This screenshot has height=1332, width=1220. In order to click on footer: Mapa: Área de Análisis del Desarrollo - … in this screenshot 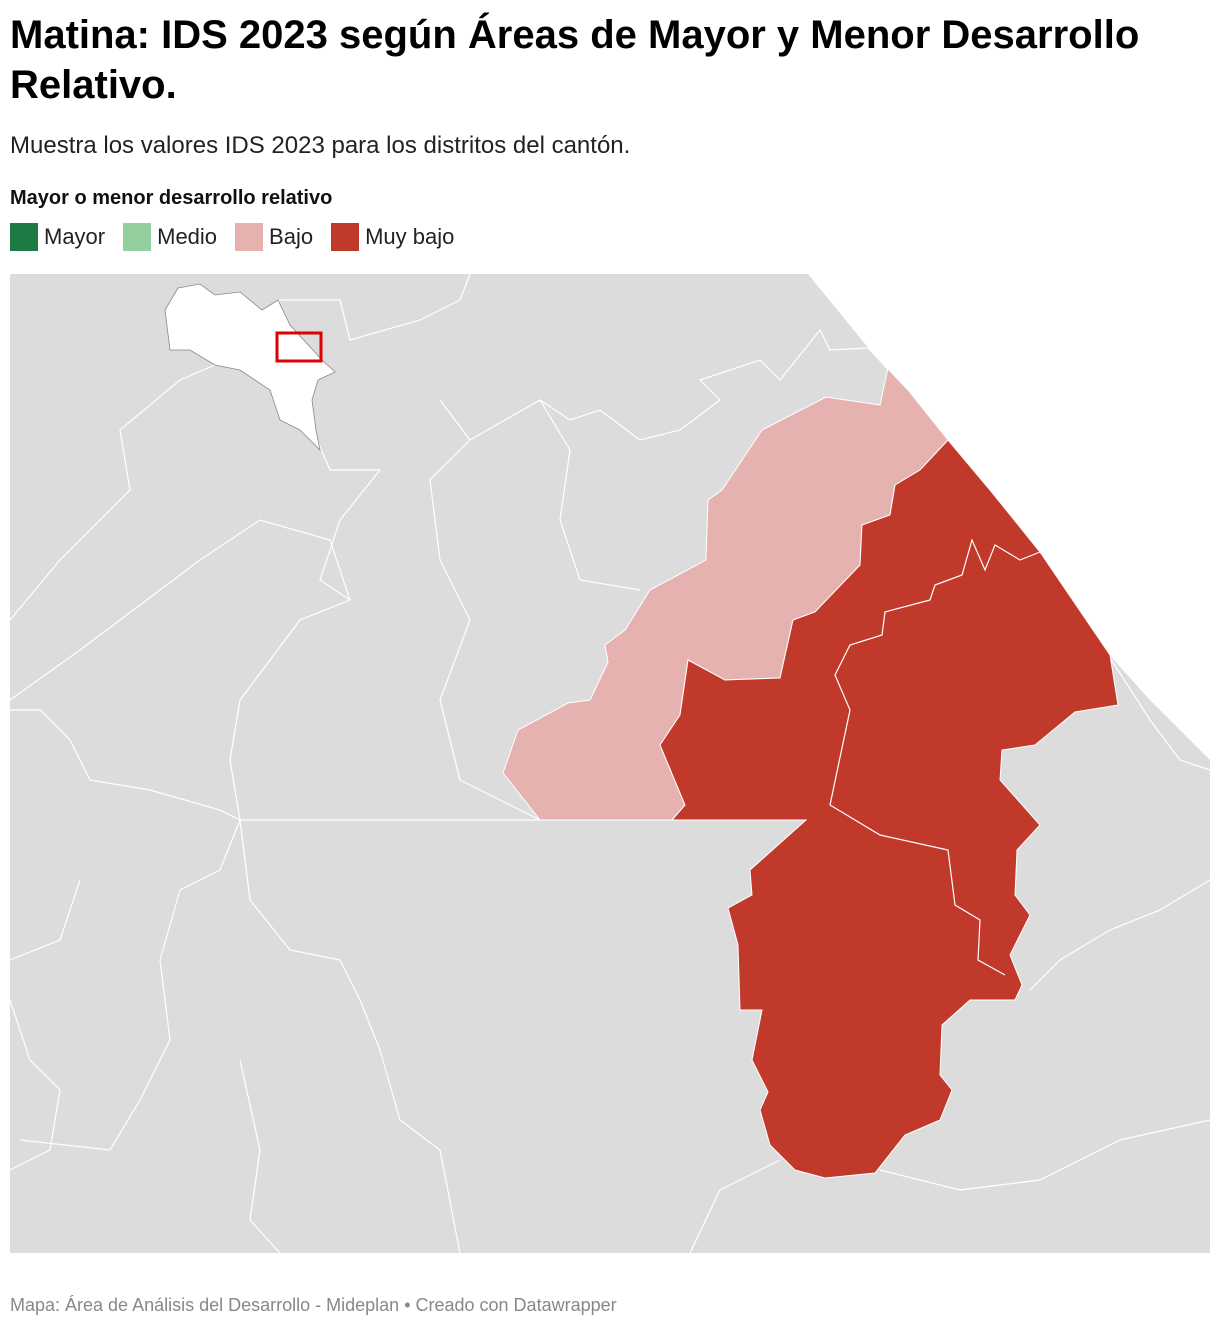, I will do `click(313, 1305)`.